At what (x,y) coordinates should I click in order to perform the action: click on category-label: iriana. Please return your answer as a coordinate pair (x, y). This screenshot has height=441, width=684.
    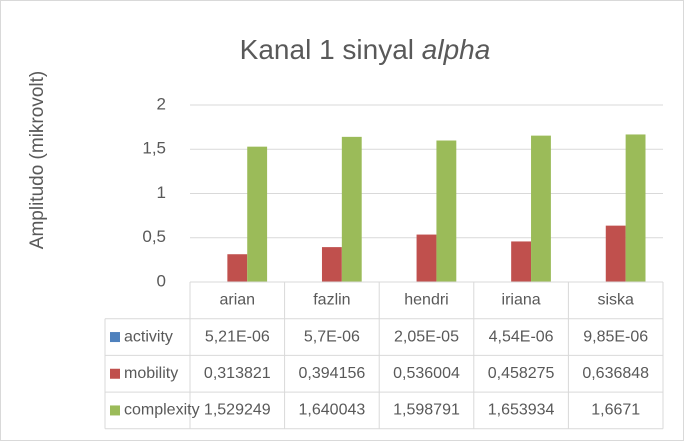
    Looking at the image, I should click on (521, 300).